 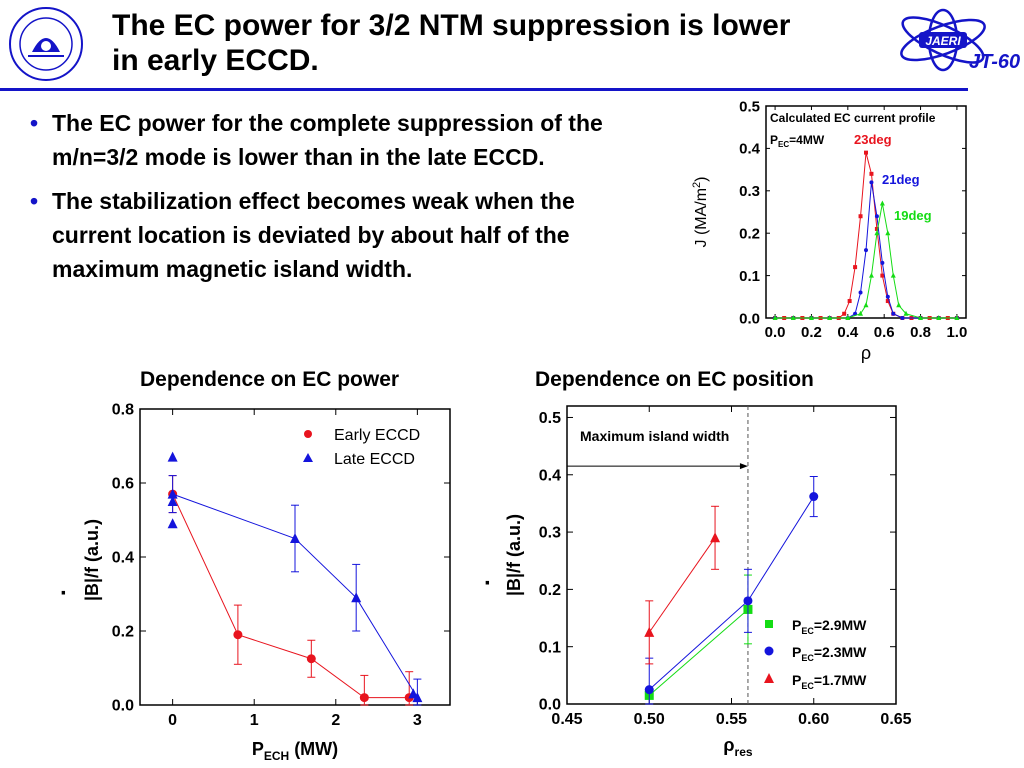 What do you see at coordinates (829, 681) in the screenshot?
I see `c3-legend-1-7mw: PEC=1.7MW` at bounding box center [829, 681].